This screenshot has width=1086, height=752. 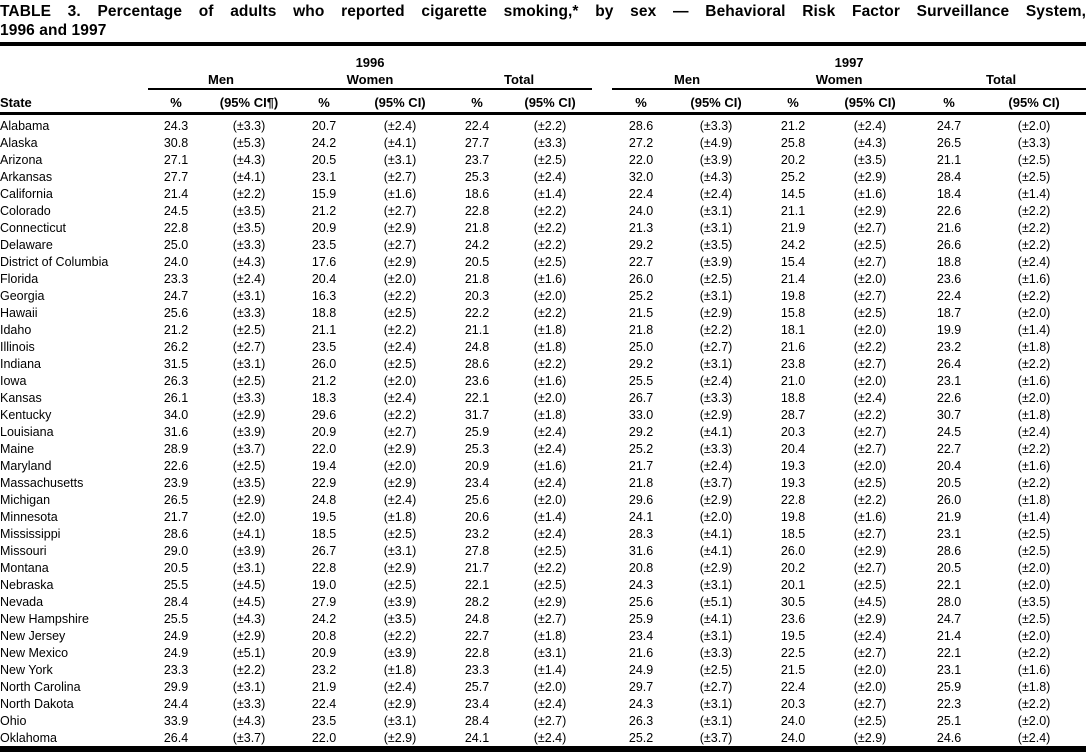 I want to click on value-cell: (±4.5), so click(x=249, y=585).